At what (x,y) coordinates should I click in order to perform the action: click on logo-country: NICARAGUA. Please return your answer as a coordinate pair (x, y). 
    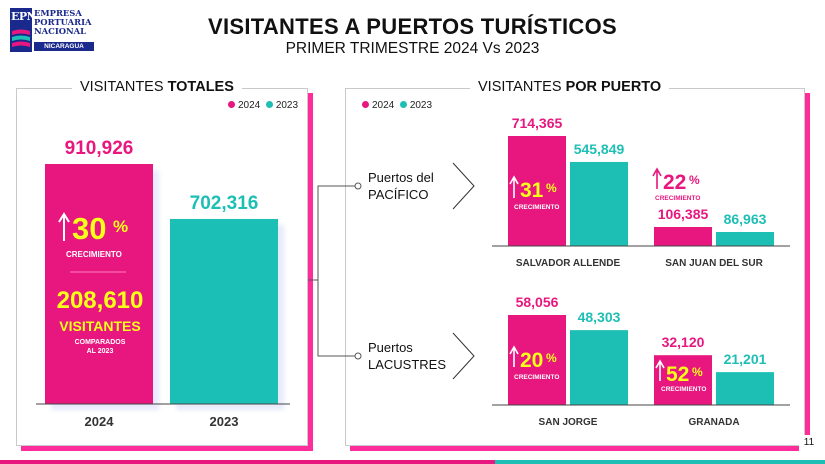
    Looking at the image, I should click on (64, 46).